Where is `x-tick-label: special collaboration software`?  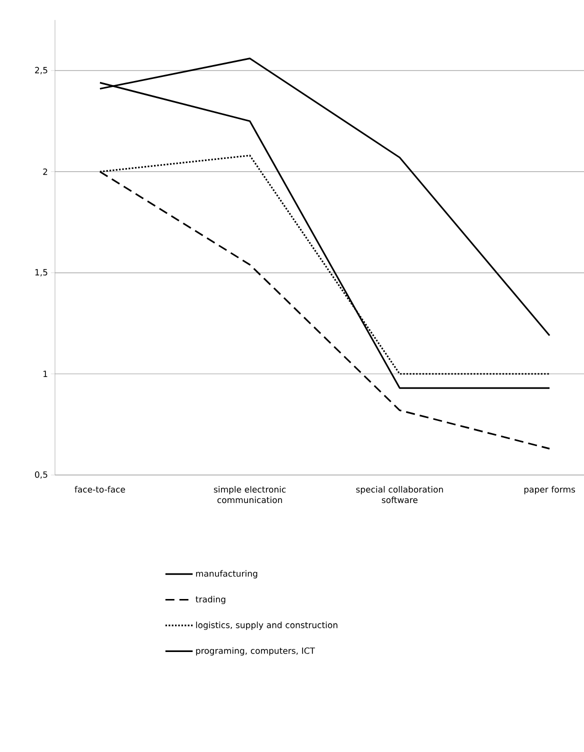 x-tick-label: special collaboration software is located at coordinates (399, 495).